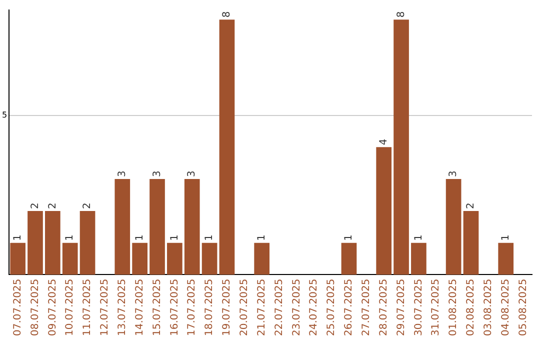  What do you see at coordinates (5, 115) in the screenshot?
I see `y-tick-label: 5` at bounding box center [5, 115].